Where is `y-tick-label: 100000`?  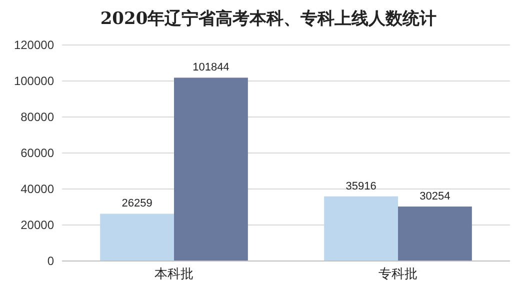
y-tick-label: 100000 is located at coordinates (34, 81).